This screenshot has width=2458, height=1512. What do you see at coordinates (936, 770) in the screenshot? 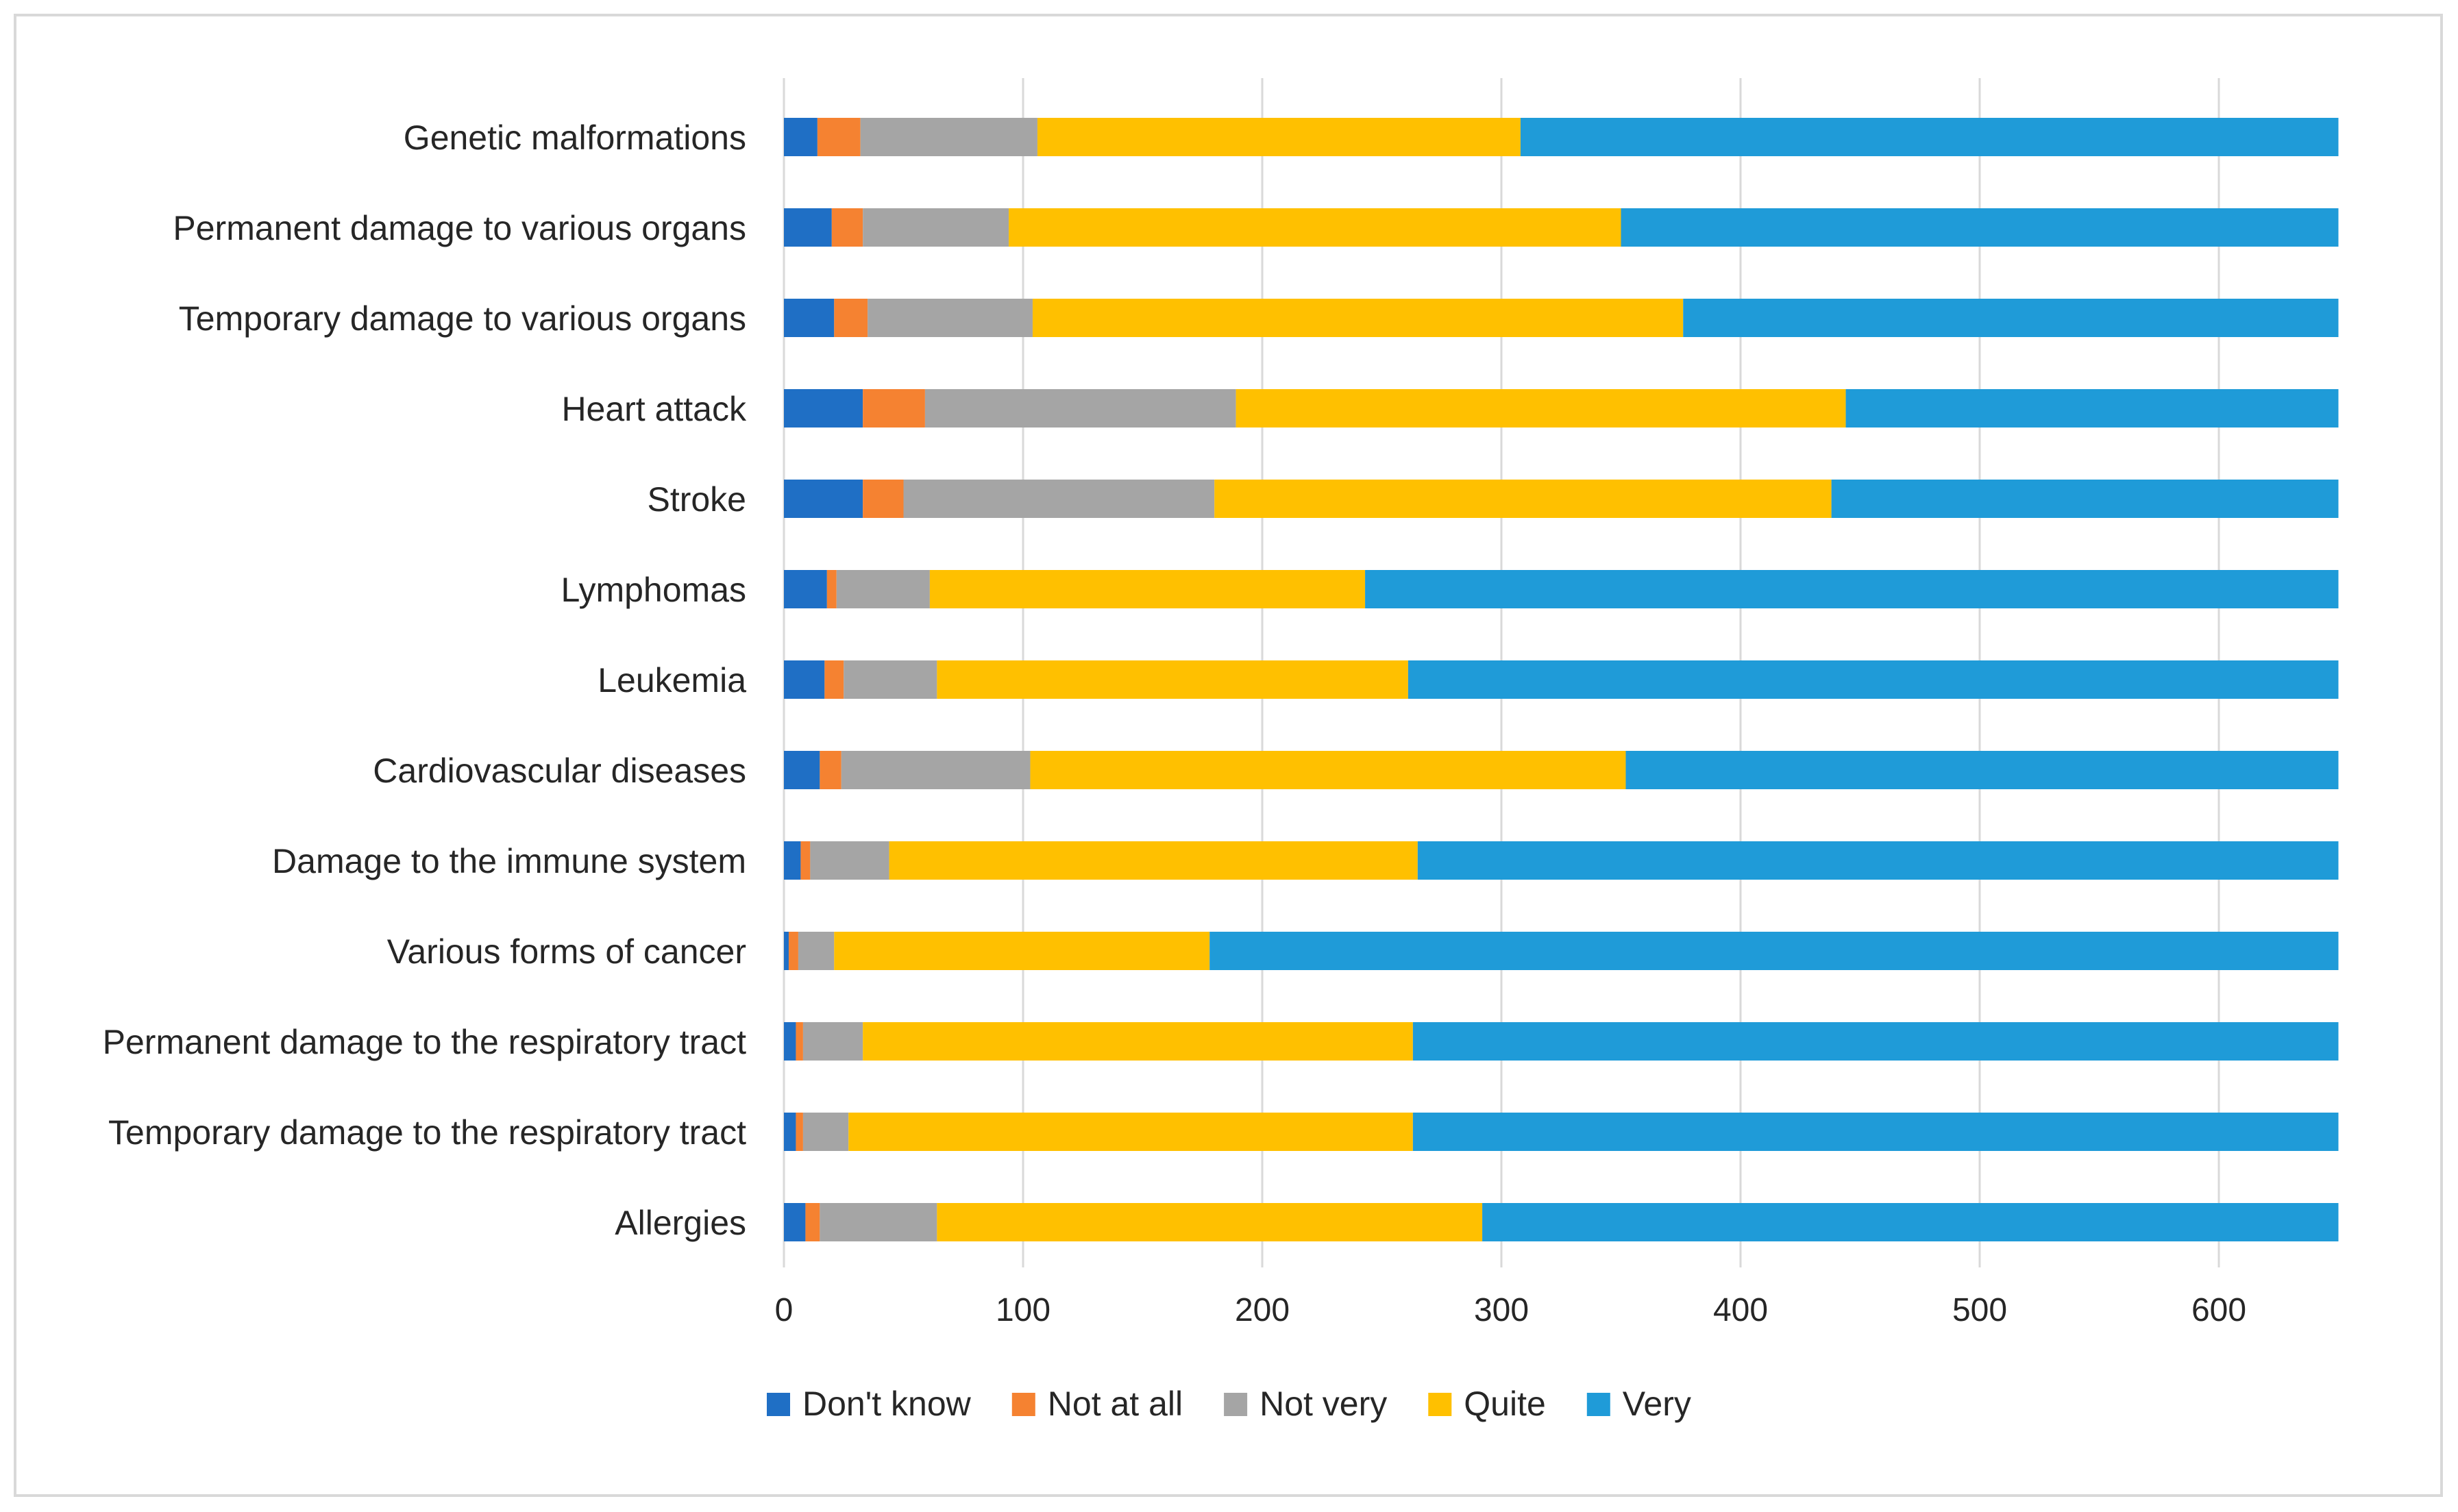
I see `bar-cardiovascular-diseases-not-very` at bounding box center [936, 770].